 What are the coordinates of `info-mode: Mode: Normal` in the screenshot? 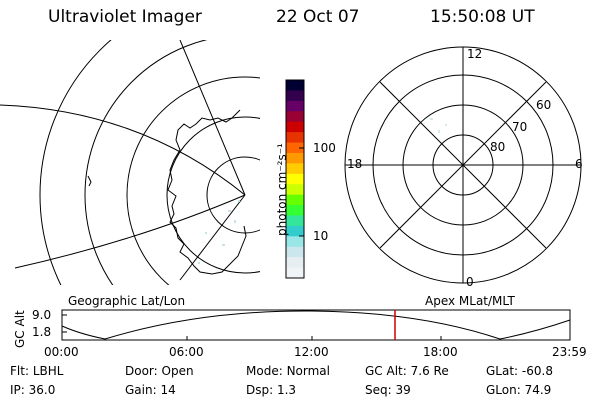 It's located at (288, 371).